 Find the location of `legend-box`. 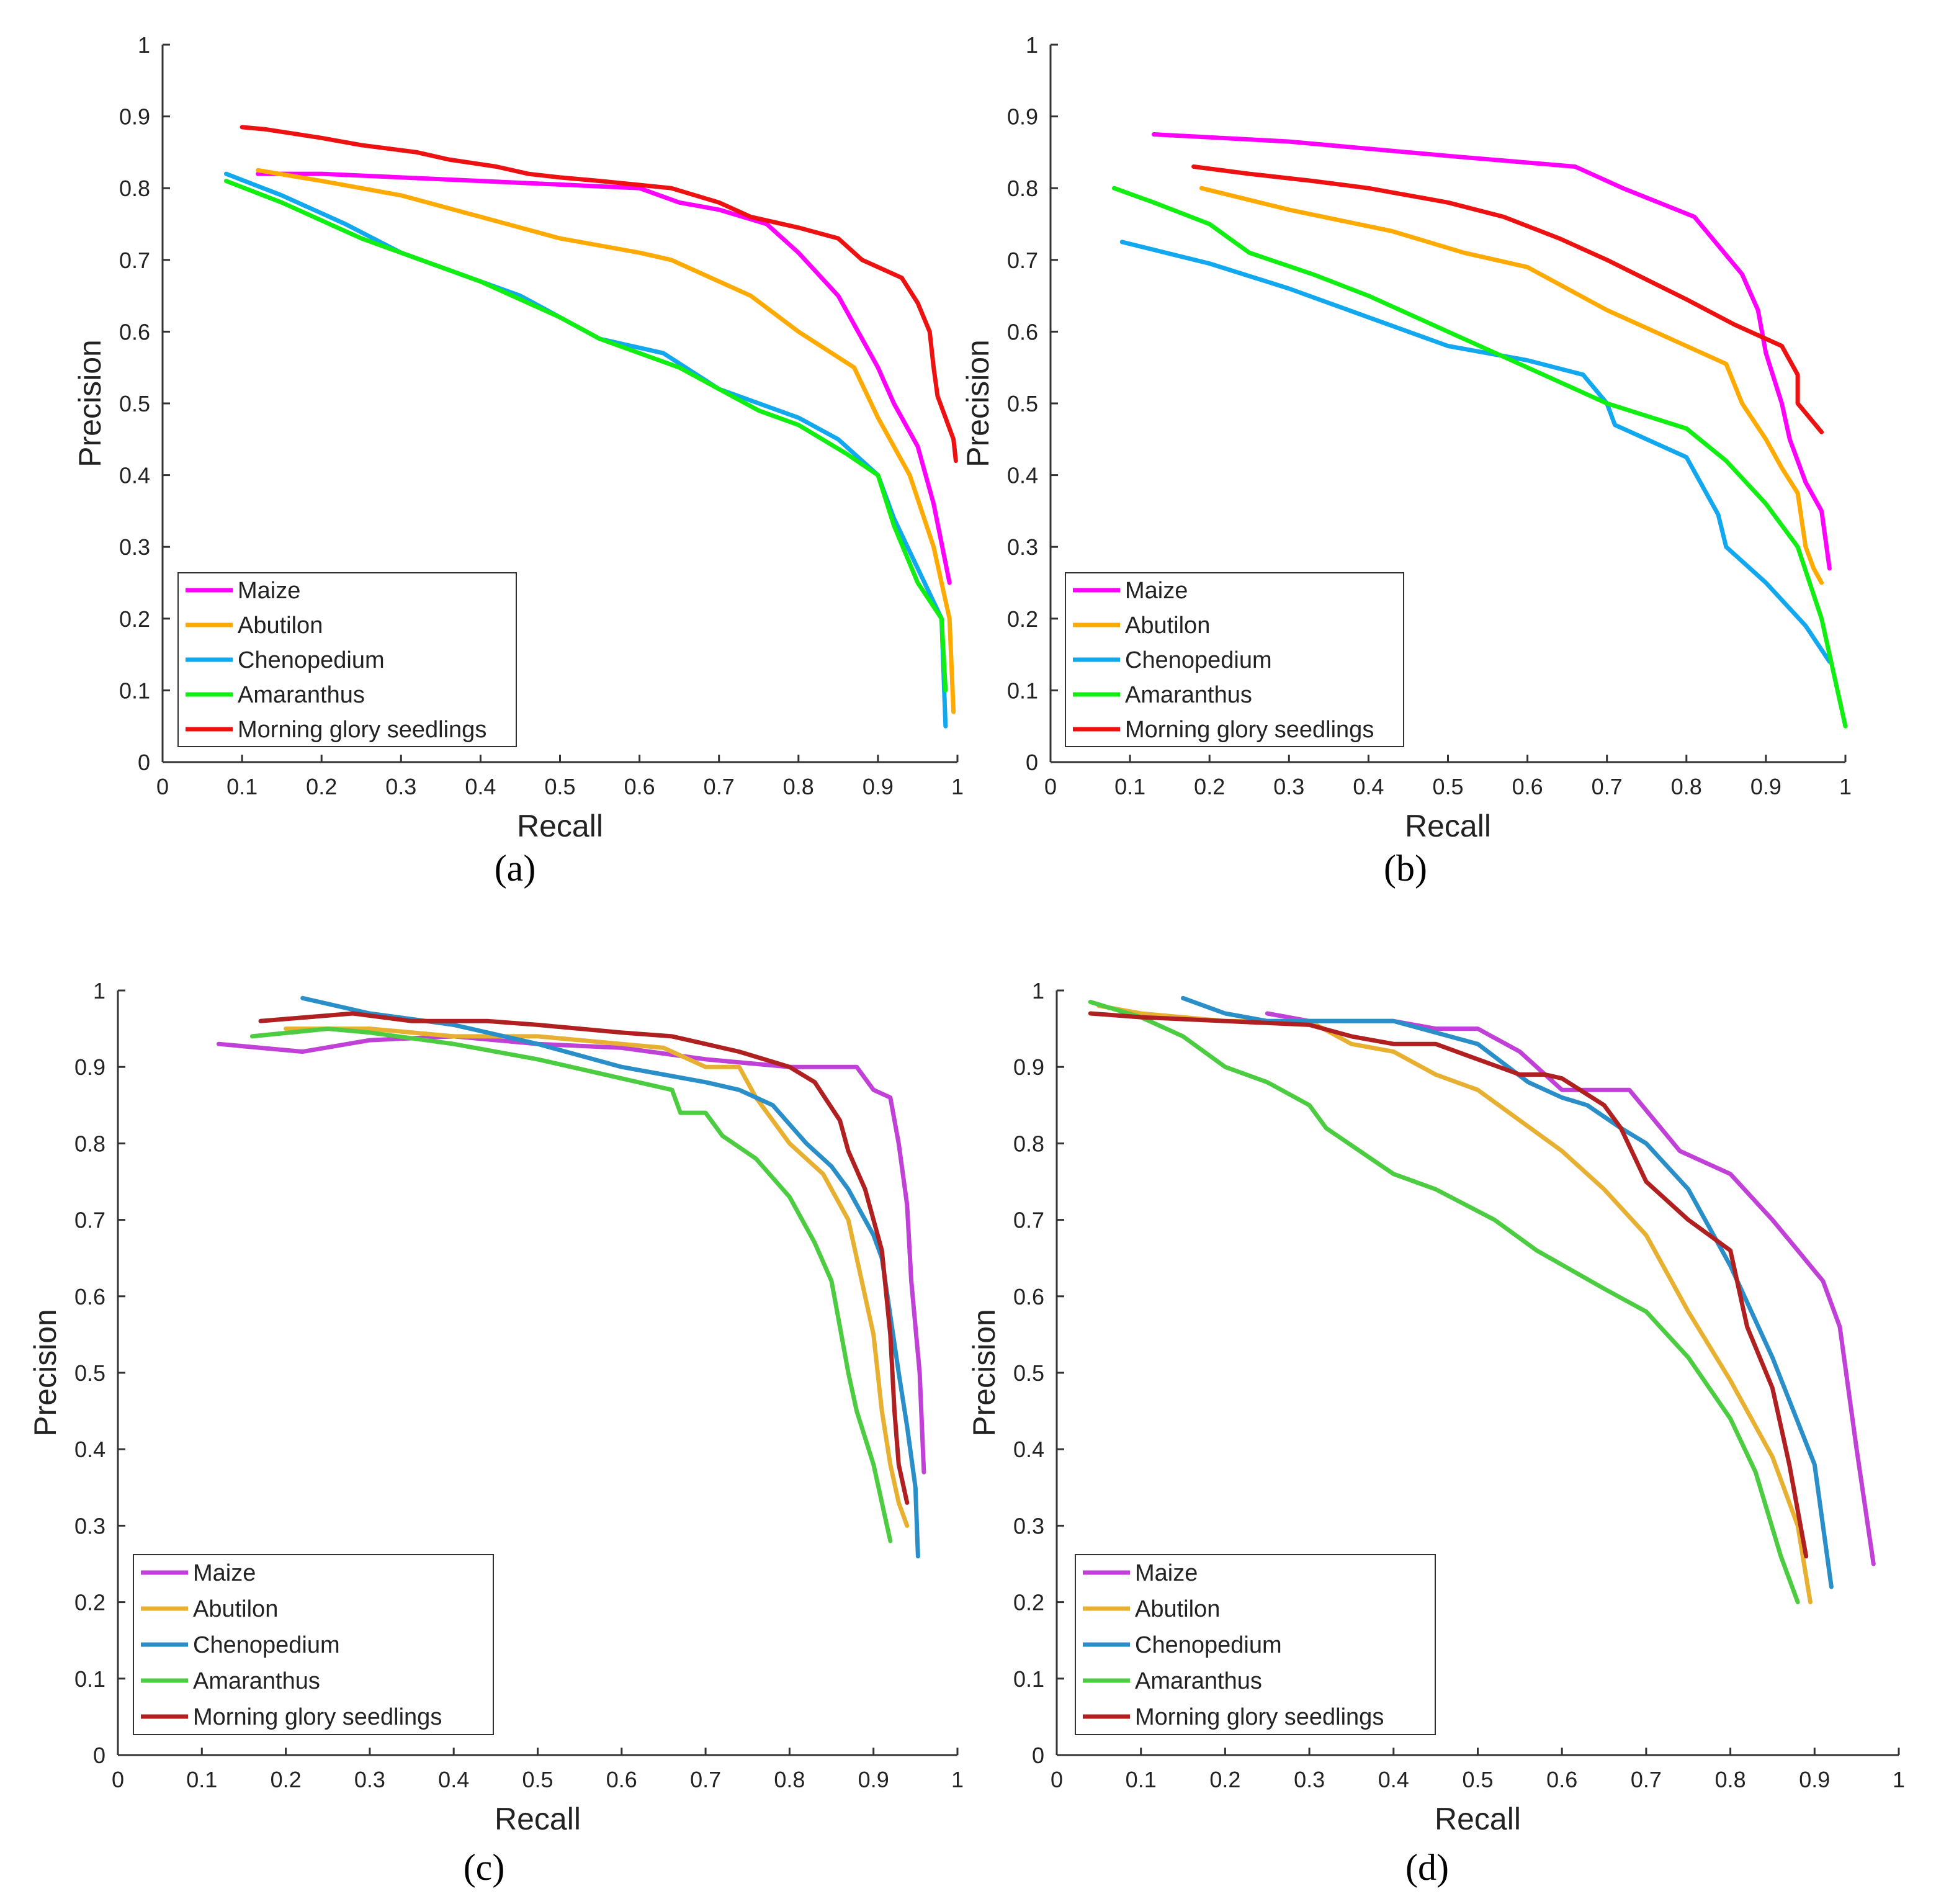

legend-box is located at coordinates (1255, 1645).